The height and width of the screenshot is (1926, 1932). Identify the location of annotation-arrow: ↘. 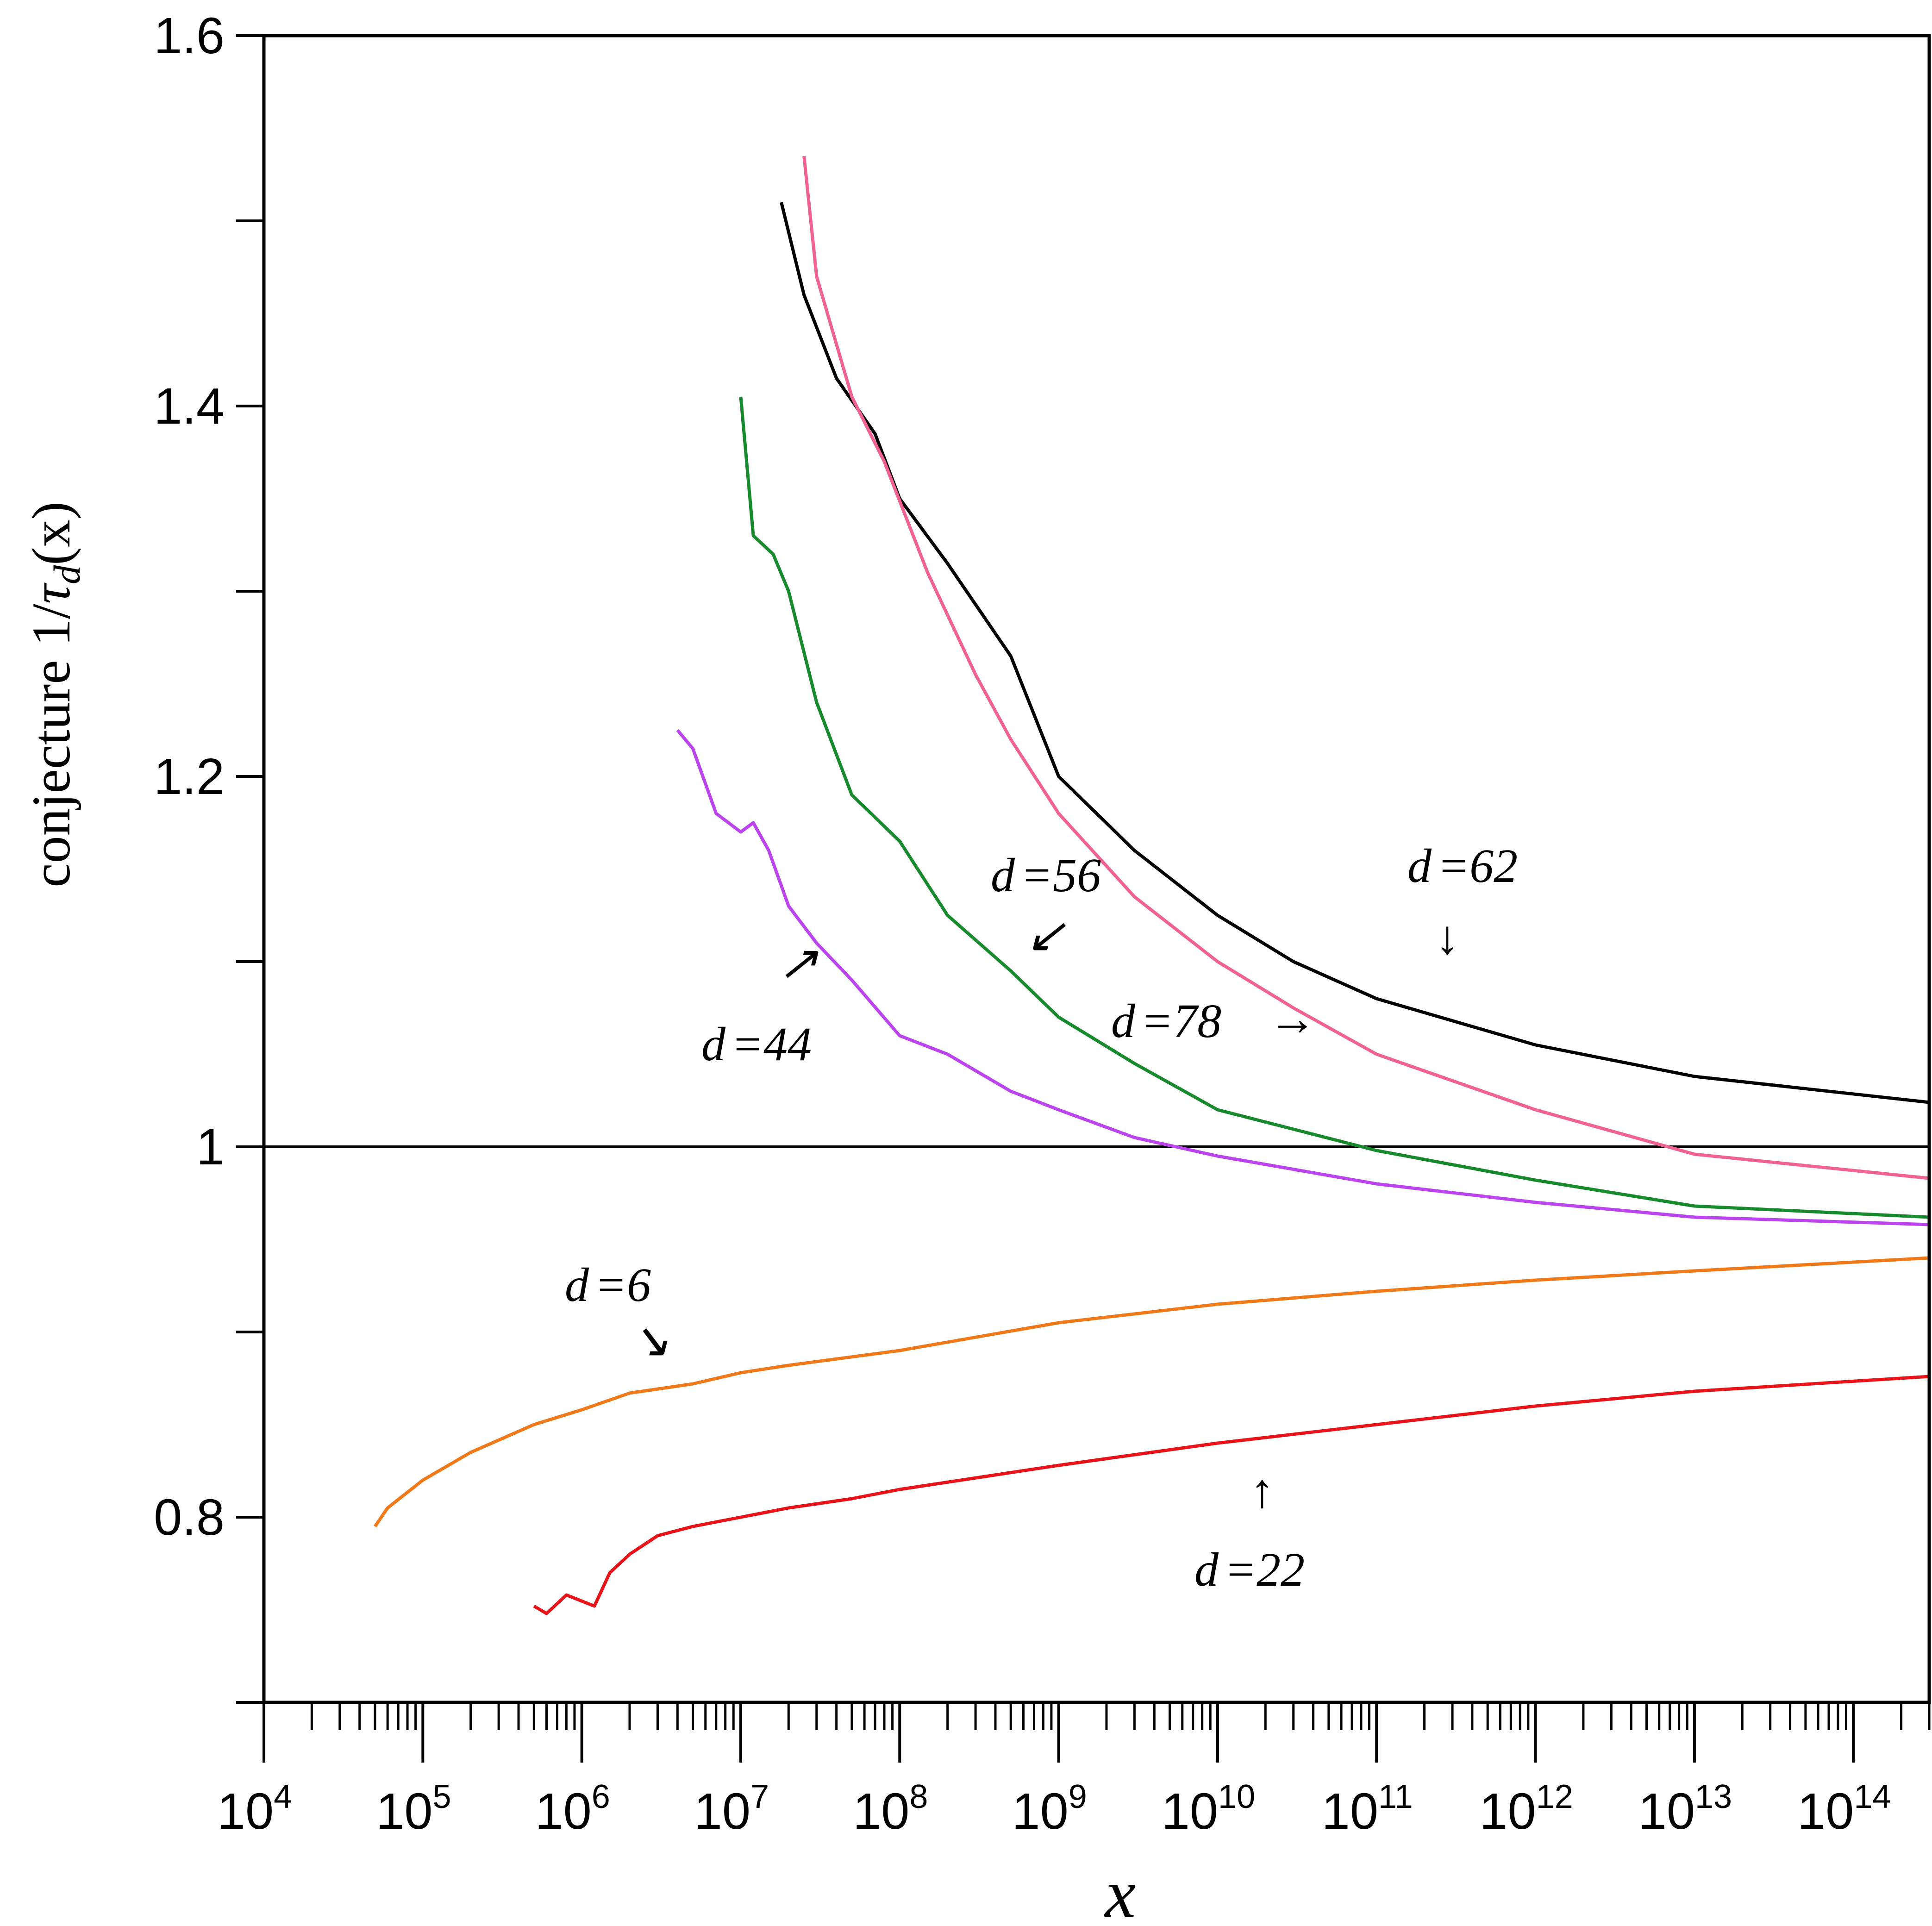
(650, 1341).